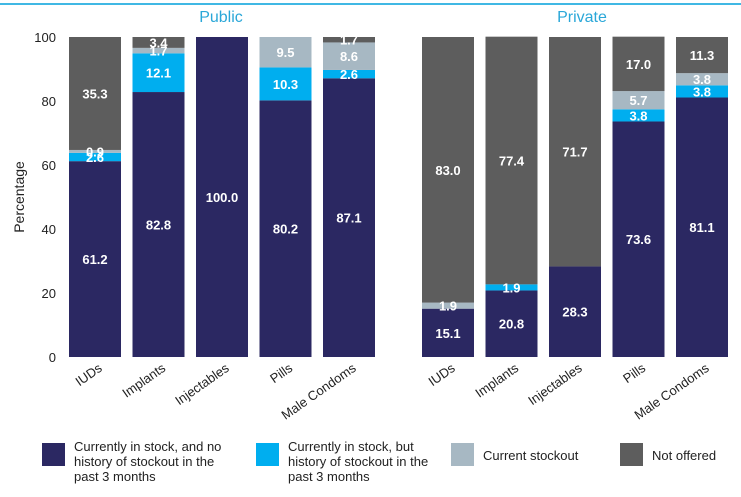 Image resolution: width=741 pixels, height=497 pixels. What do you see at coordinates (221, 17) in the screenshot?
I see `panel-title-public: Public` at bounding box center [221, 17].